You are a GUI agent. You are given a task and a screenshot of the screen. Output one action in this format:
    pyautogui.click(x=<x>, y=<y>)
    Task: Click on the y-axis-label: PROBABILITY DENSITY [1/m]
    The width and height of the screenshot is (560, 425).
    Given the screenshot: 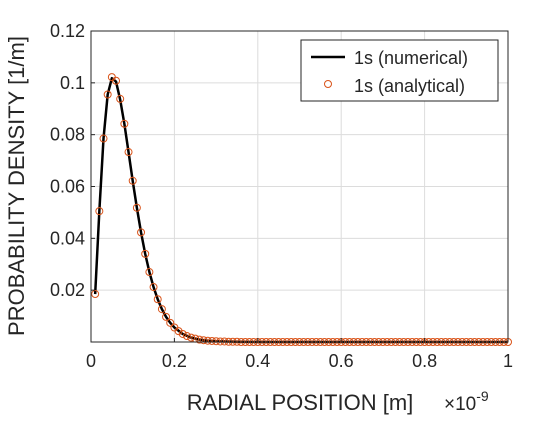 What is the action you would take?
    pyautogui.click(x=16, y=186)
    